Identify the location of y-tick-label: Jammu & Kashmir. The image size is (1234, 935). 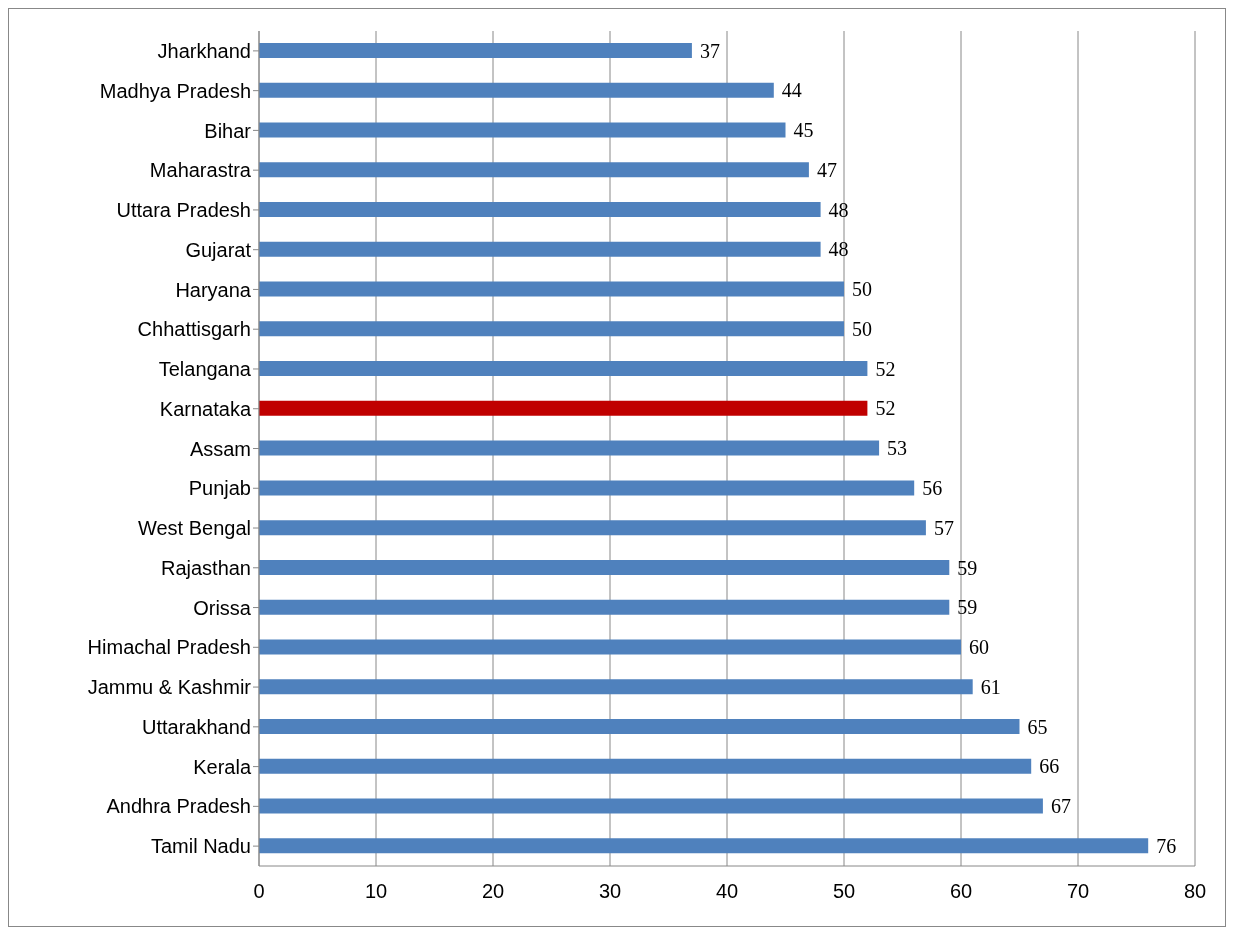
(169, 687).